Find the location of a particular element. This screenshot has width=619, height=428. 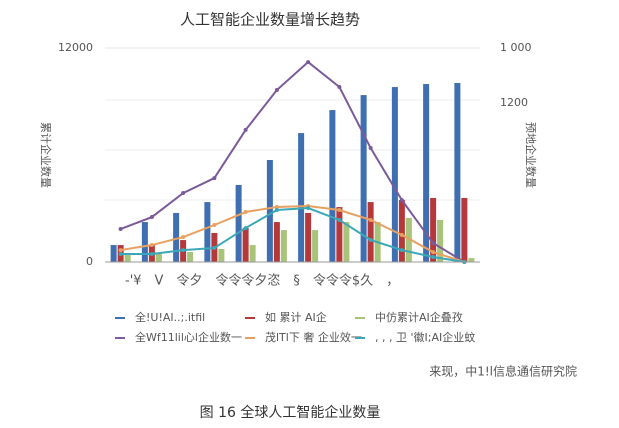

source: 来现，中1!l信息通信研究院 is located at coordinates (503, 371).